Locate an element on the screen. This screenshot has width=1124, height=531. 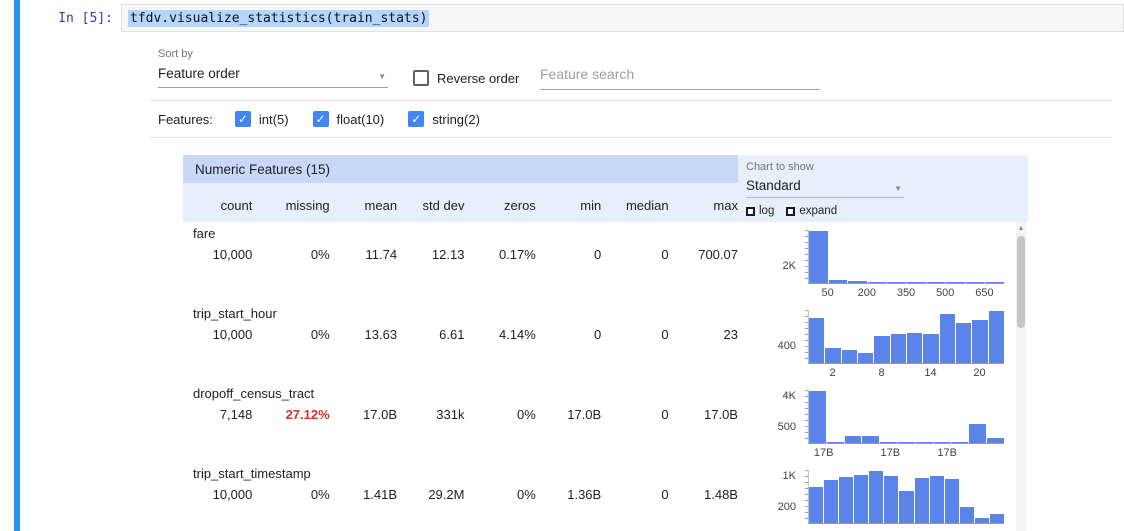
histogram-trip_start_timestamp: 1K 200 is located at coordinates (883, 496).